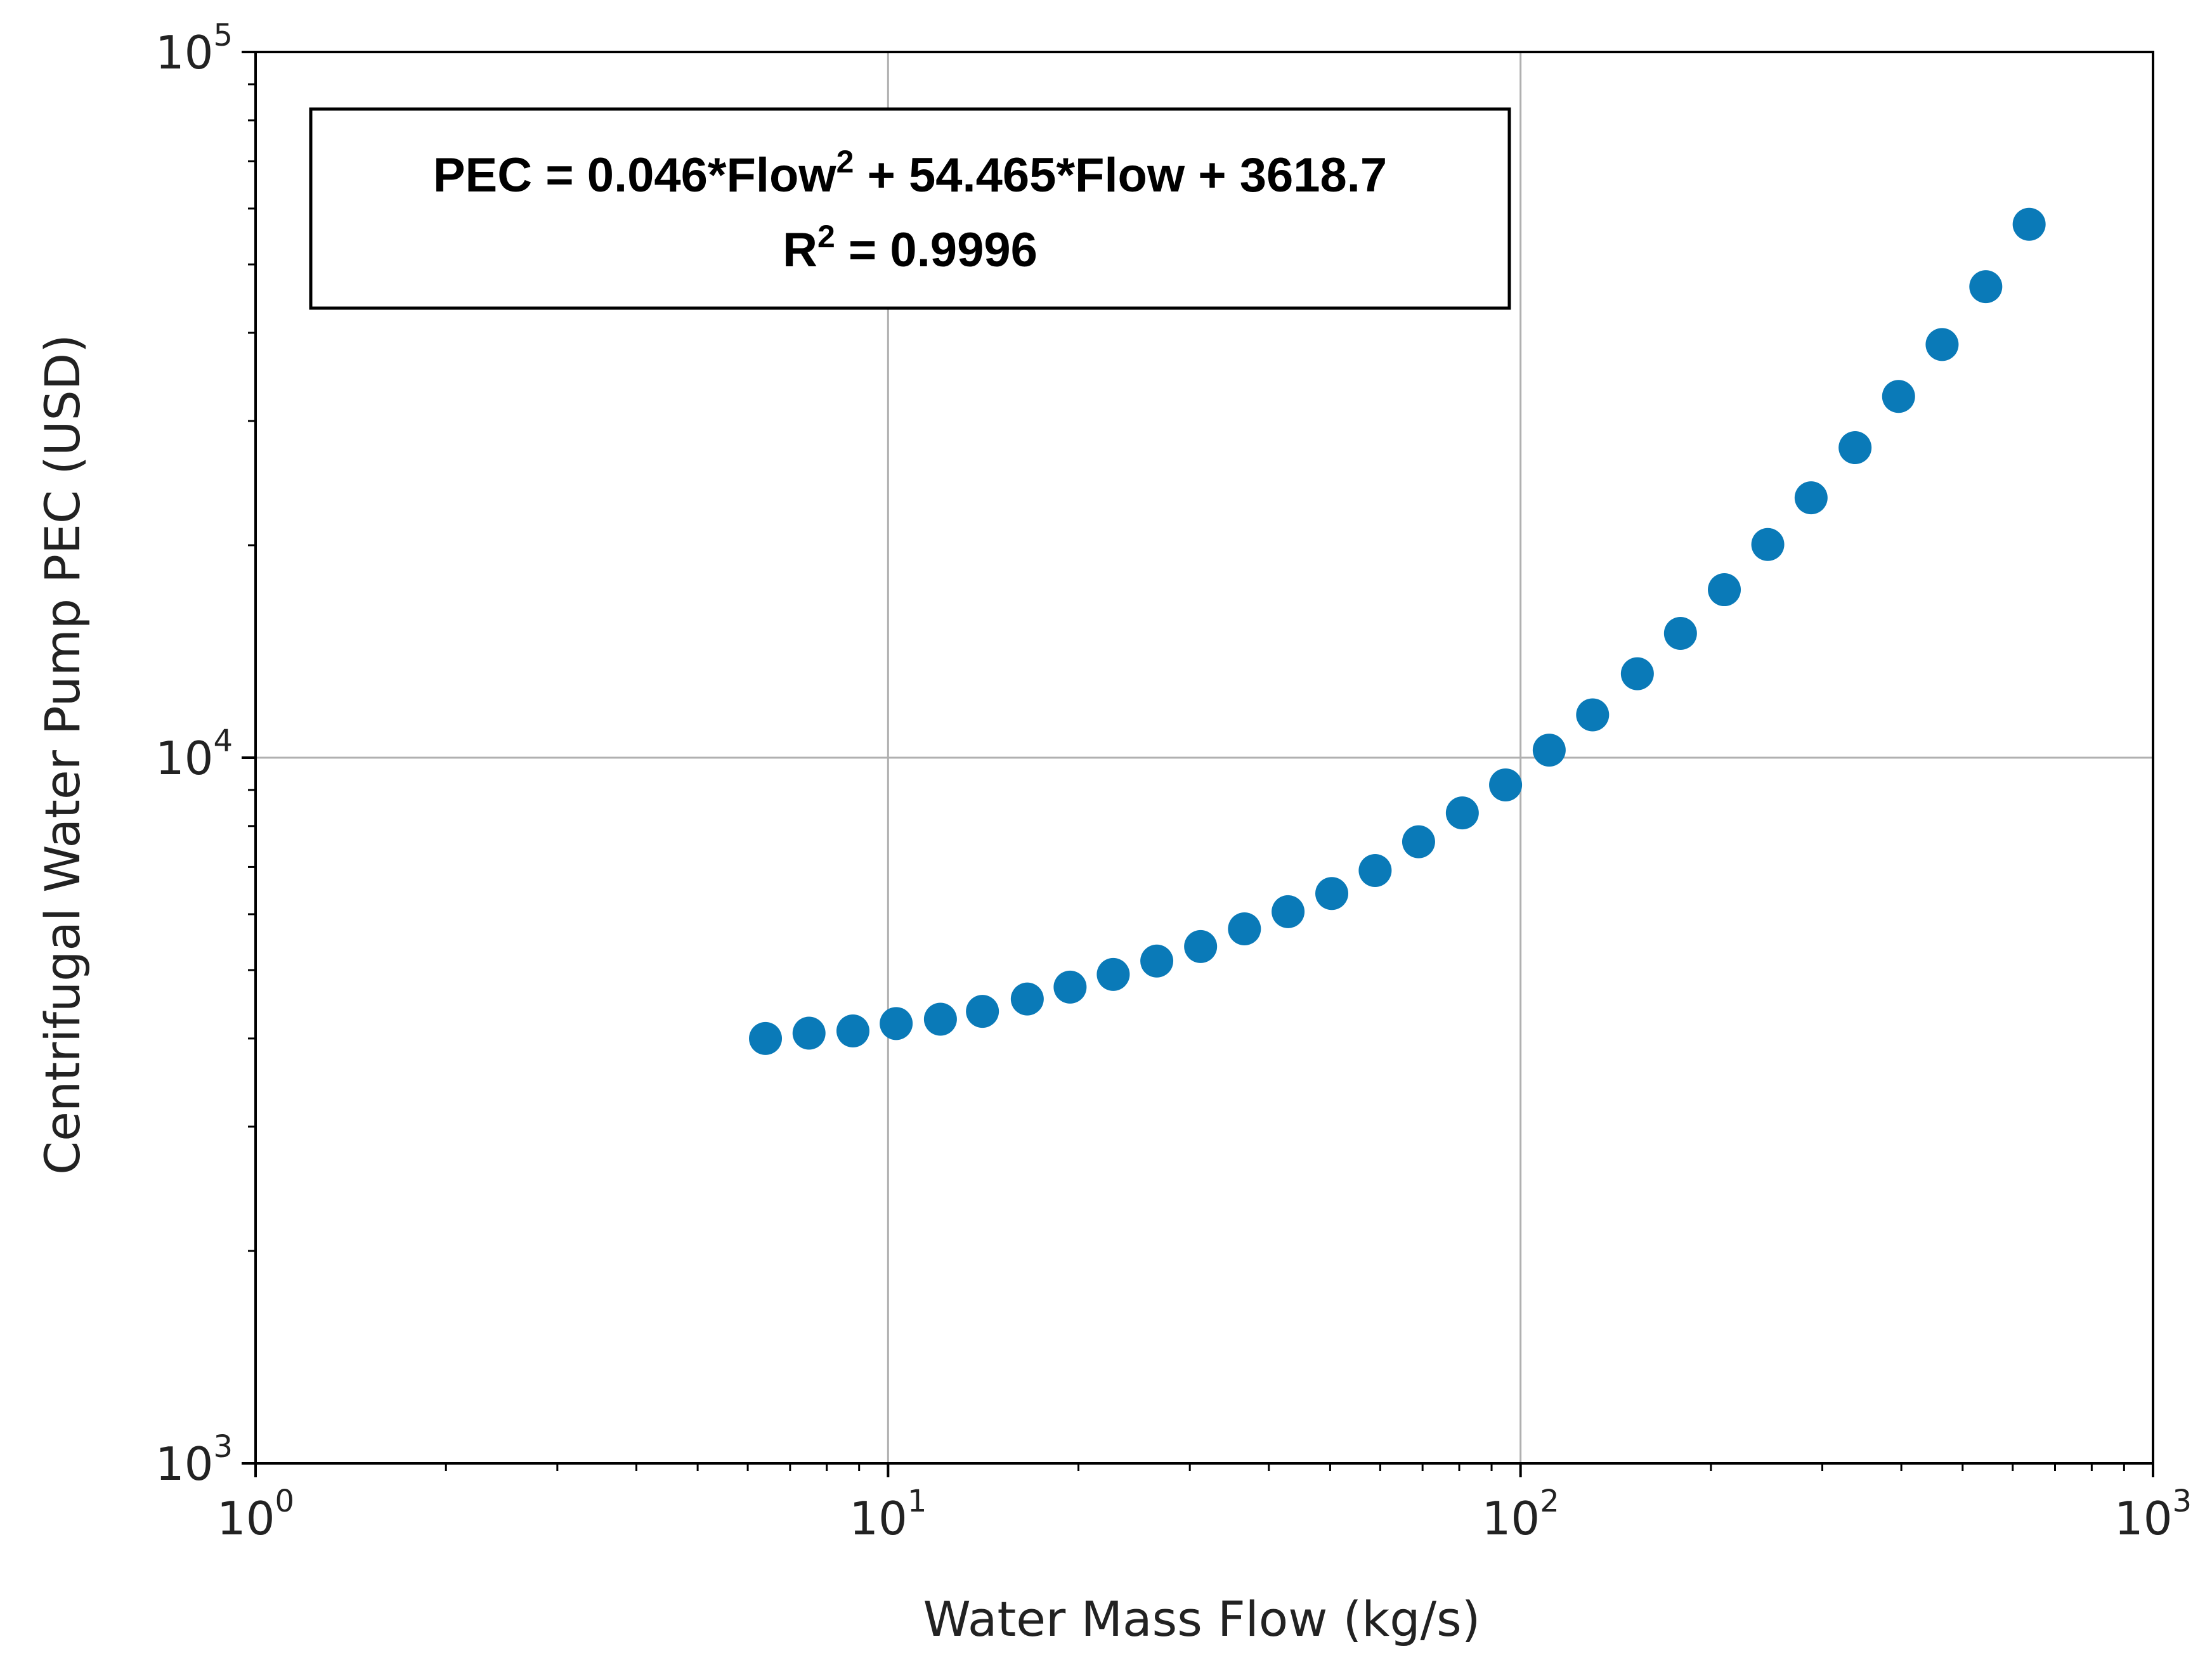  Describe the element at coordinates (1204, 1514) in the screenshot. I see `x-tick-labels: 10⁰ 10¹ 10² 10³` at that location.